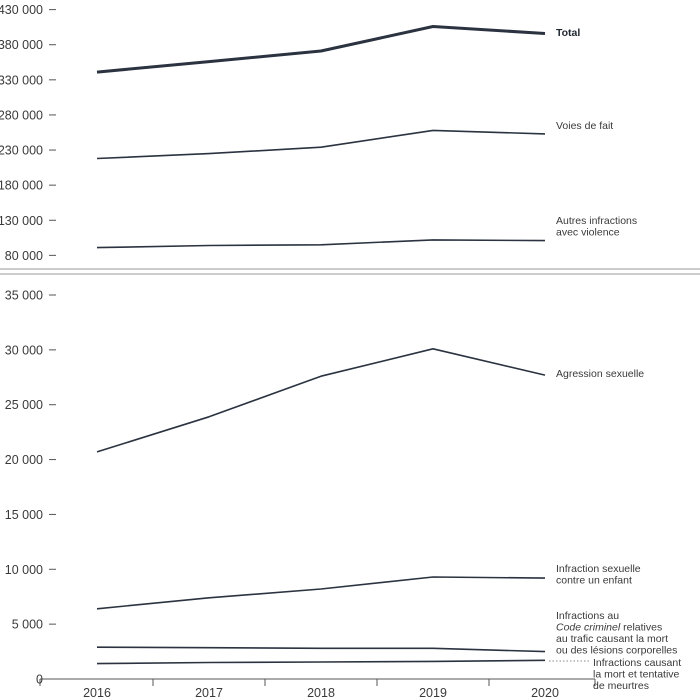 The image size is (700, 700). I want to click on top-series-label-1: Voies de fait, so click(584, 126).